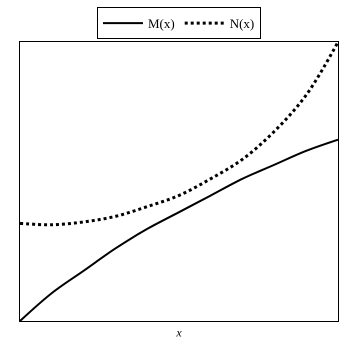 The height and width of the screenshot is (345, 345). I want to click on legend-label: N(x), so click(242, 24).